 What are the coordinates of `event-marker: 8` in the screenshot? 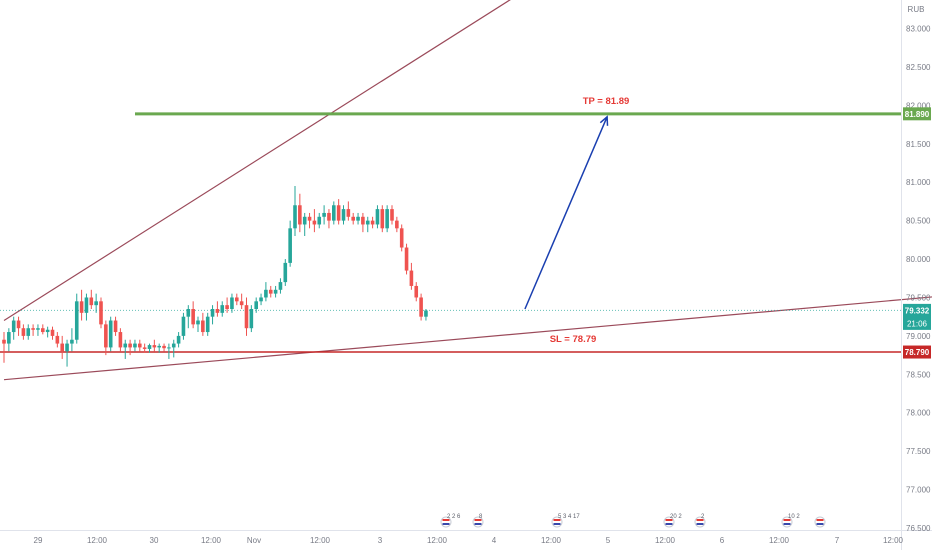 It's located at (478, 521).